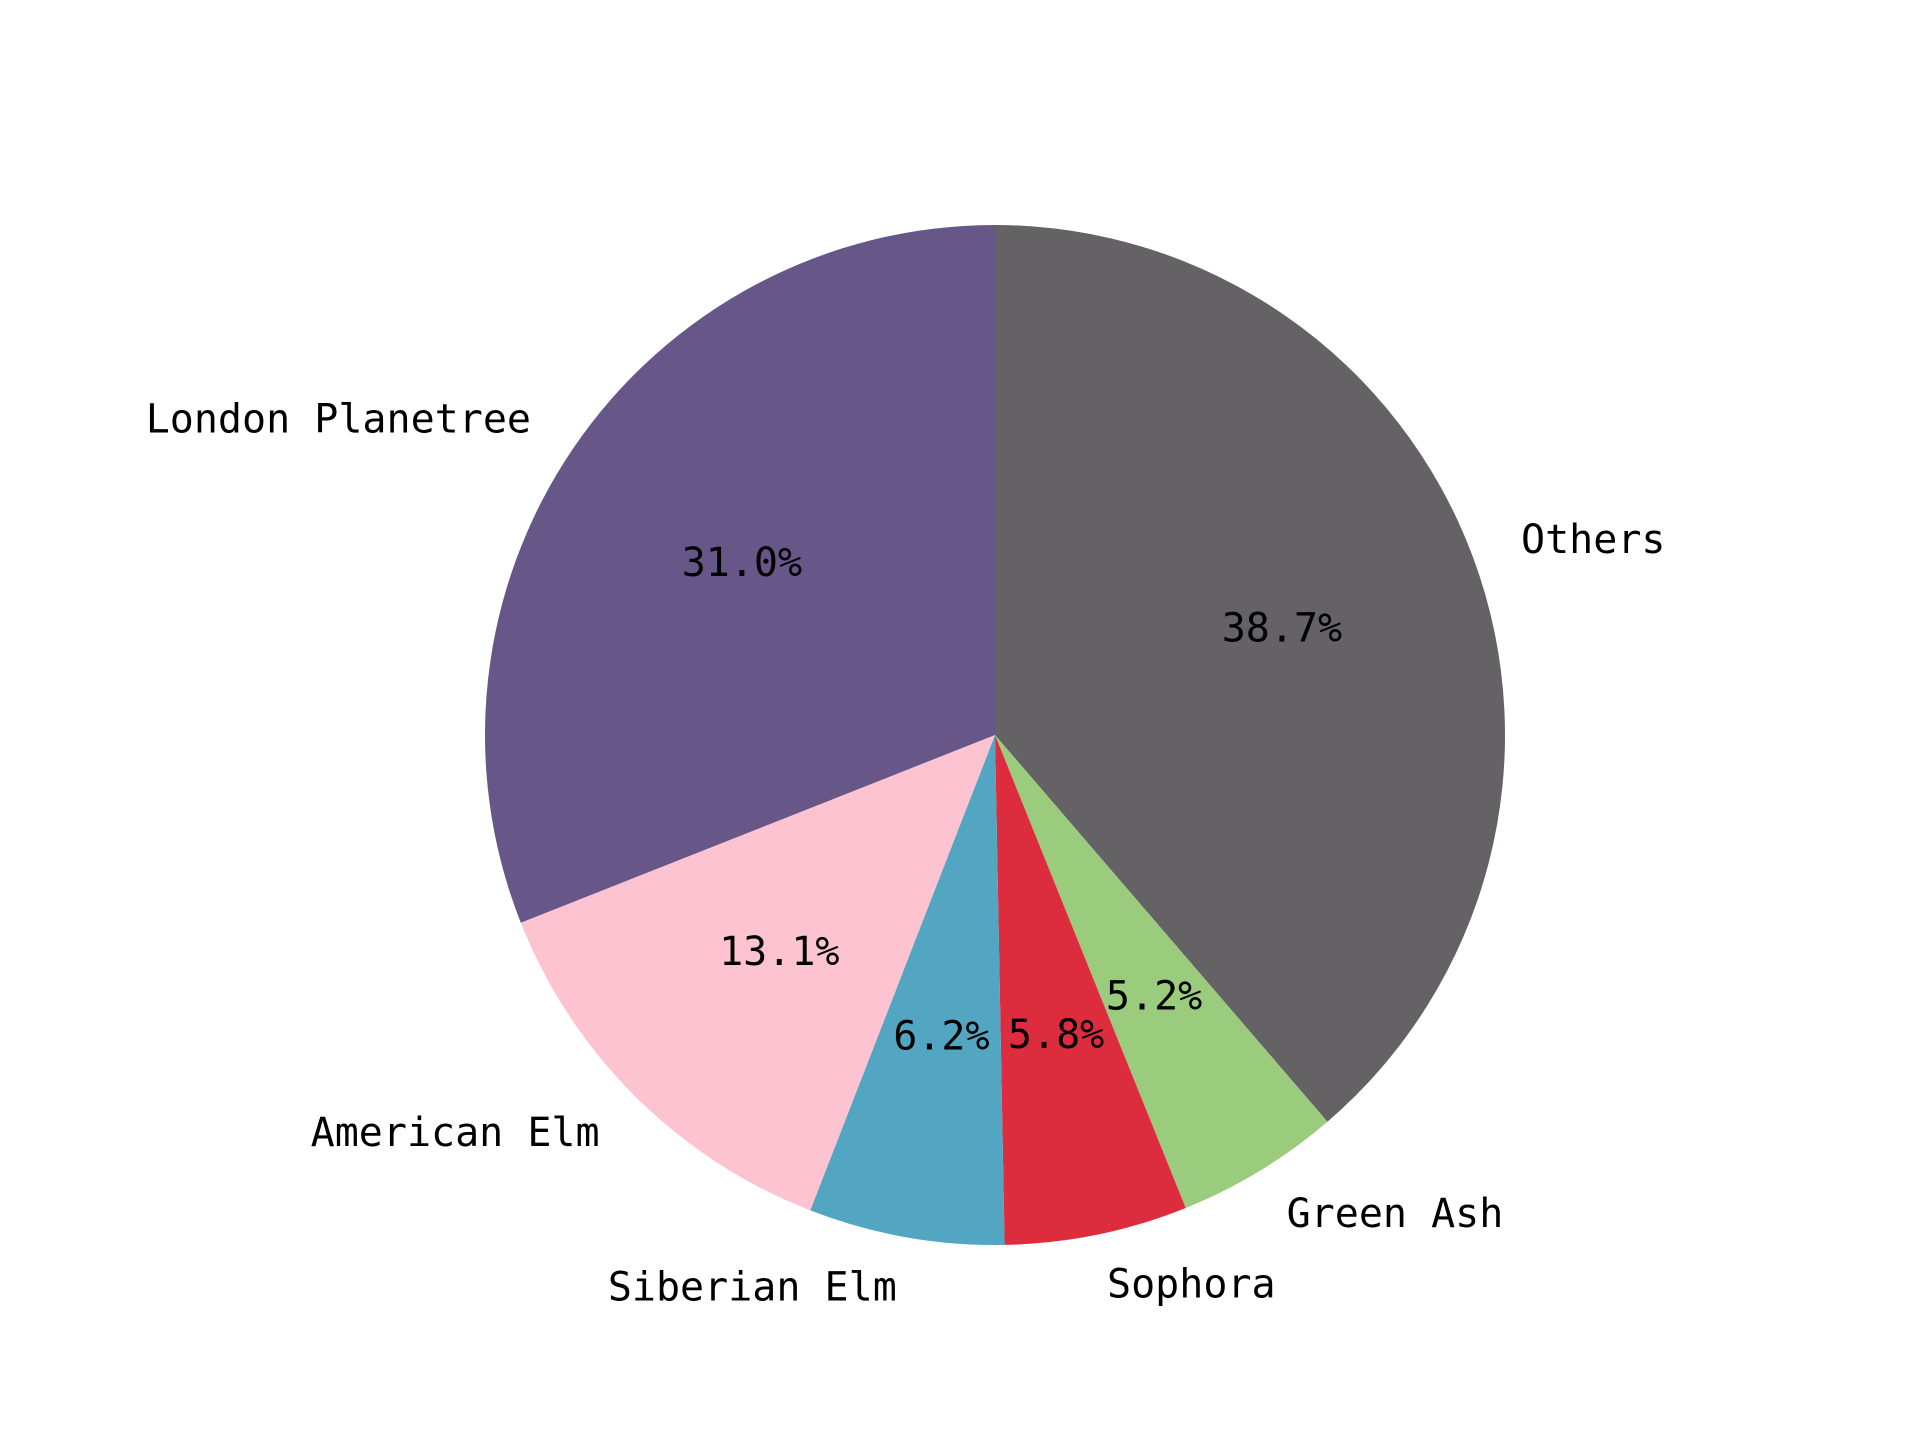 The width and height of the screenshot is (1920, 1440). I want to click on pie-percentage-labels: 38.7% 5.2%5.8% 6.2% 13.1% 31.0%, so click(1012, 799).